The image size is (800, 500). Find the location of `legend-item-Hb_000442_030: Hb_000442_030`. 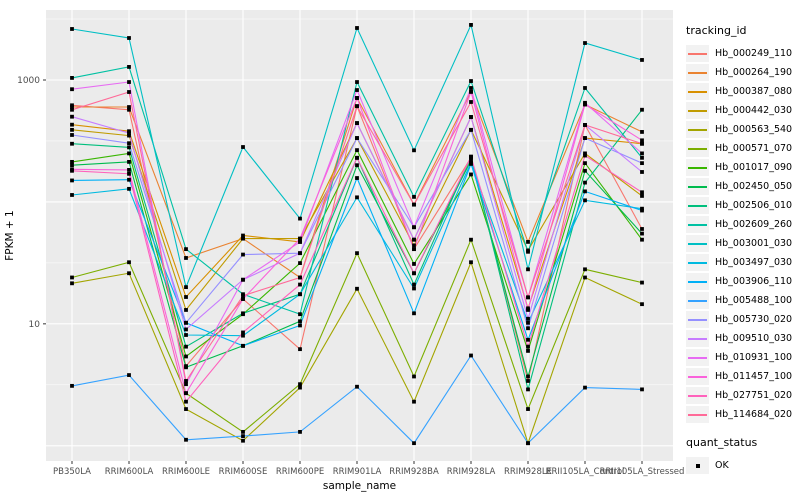

legend-item-Hb_000442_030: Hb_000442_030 is located at coordinates (742, 110).